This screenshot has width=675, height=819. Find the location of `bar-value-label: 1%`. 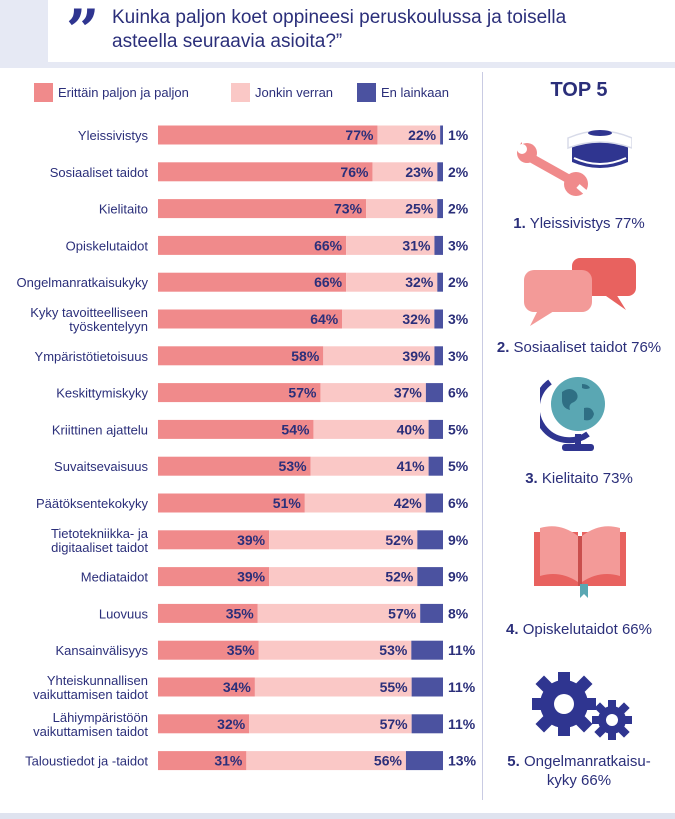

bar-value-label: 1% is located at coordinates (458, 135).